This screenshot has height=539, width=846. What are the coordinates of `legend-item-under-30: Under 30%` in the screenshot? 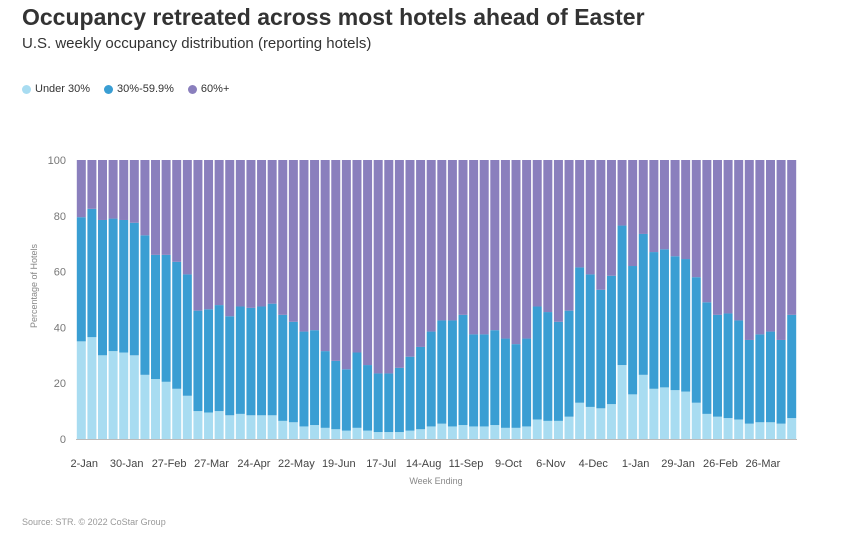 It's located at (56, 89).